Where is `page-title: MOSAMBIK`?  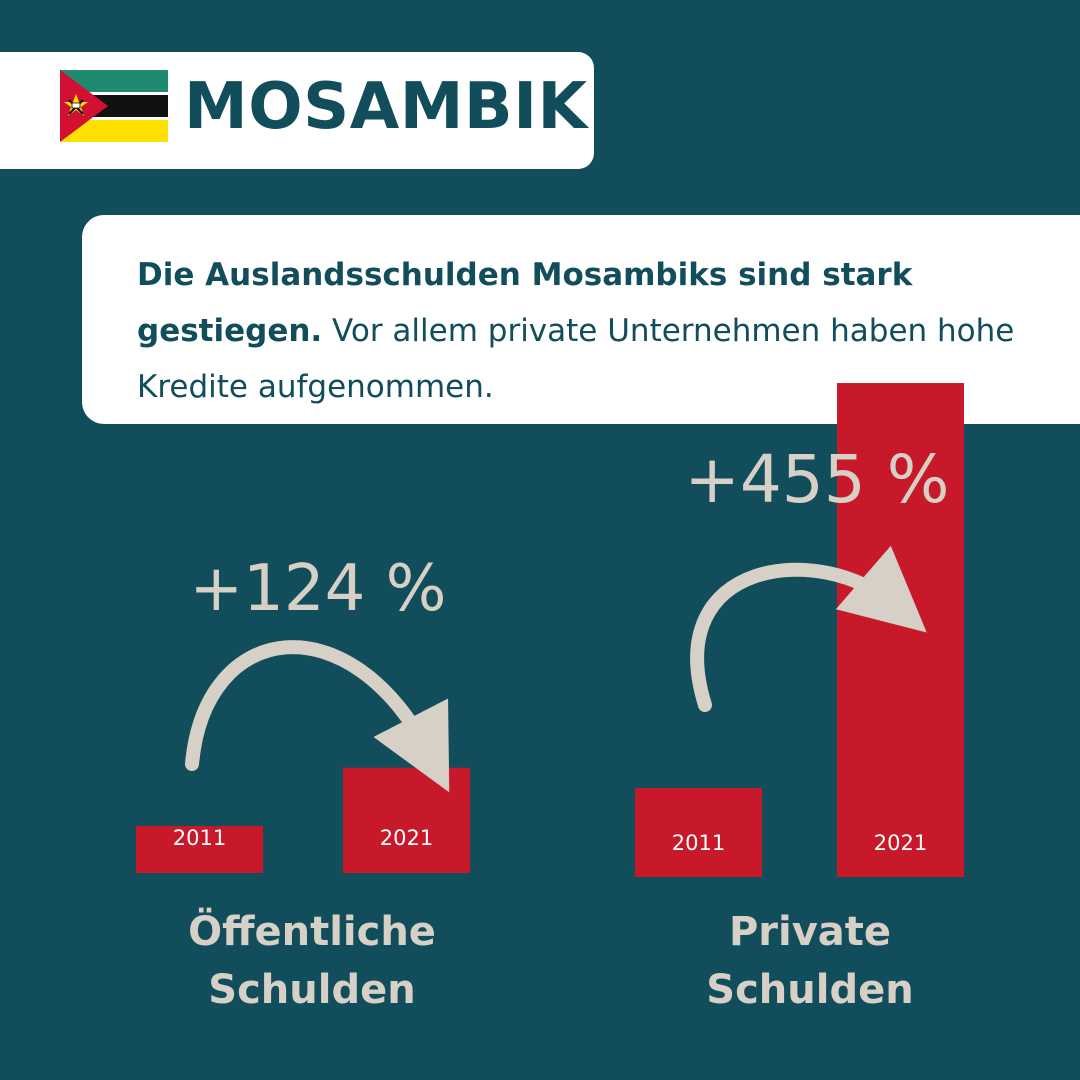
page-title: MOSAMBIK is located at coordinates (386, 107).